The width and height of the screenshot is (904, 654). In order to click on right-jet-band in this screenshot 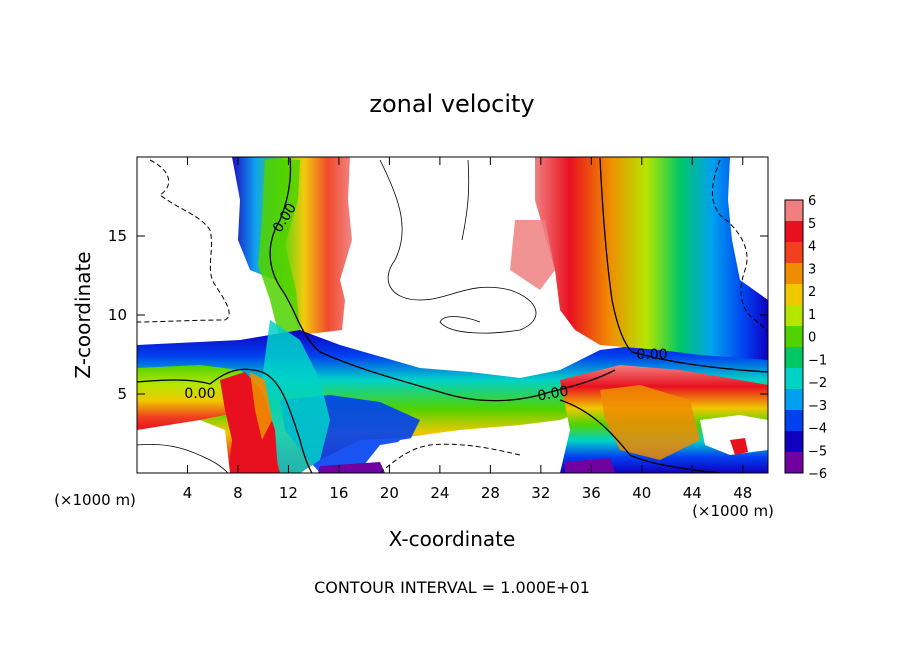, I will do `click(651, 258)`.